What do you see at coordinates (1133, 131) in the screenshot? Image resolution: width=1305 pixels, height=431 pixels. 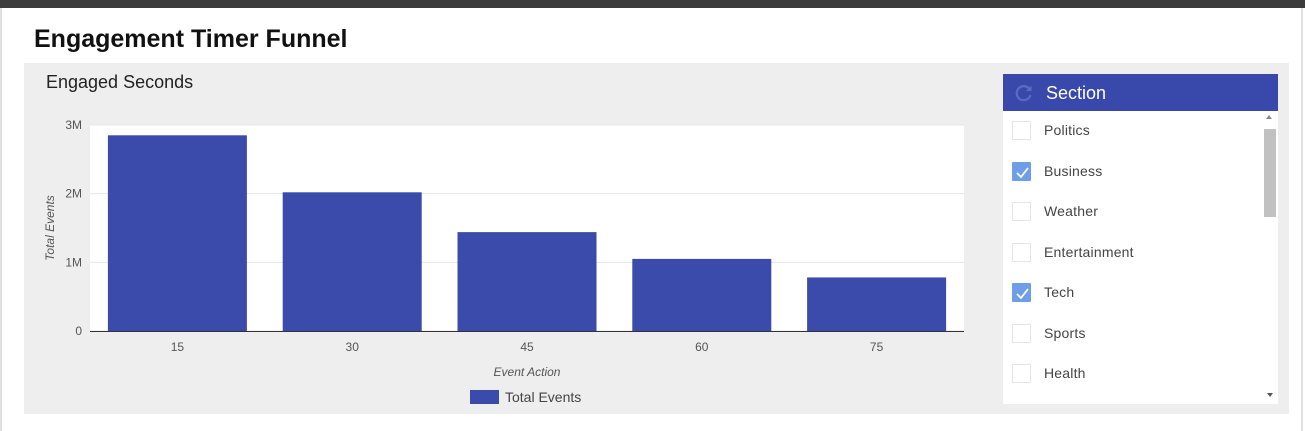 I see `filter-item: Politics` at bounding box center [1133, 131].